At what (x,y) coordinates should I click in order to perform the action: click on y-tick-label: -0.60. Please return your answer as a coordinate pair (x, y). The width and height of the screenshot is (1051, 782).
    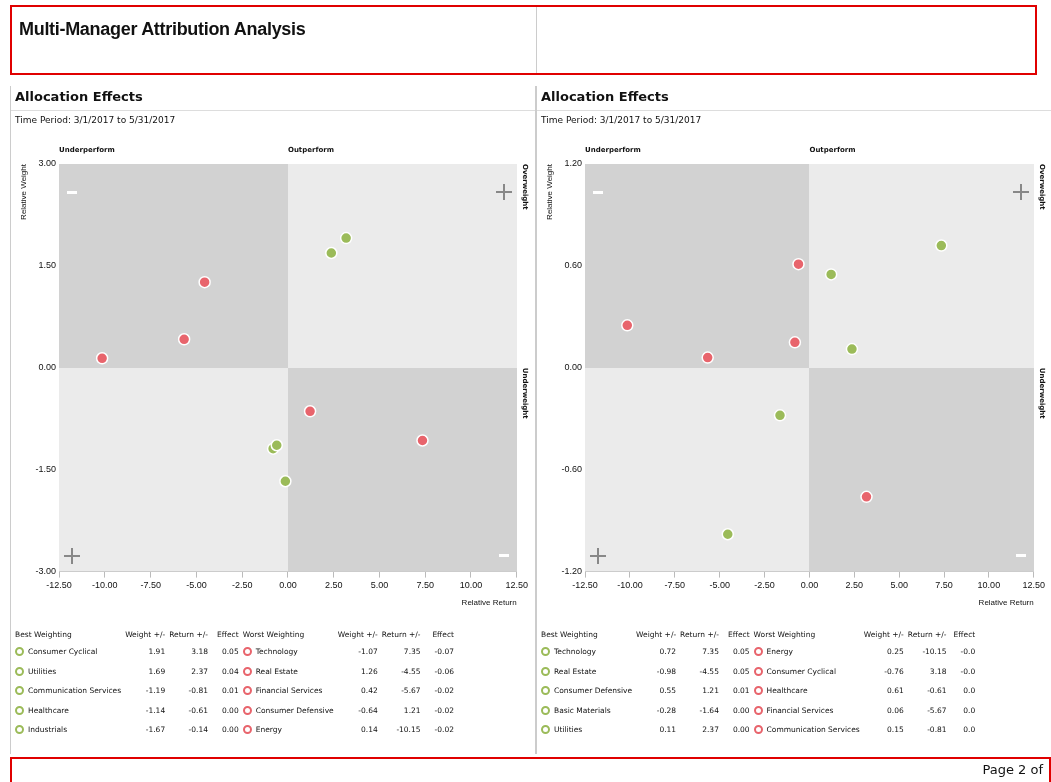
    Looking at the image, I should click on (572, 469).